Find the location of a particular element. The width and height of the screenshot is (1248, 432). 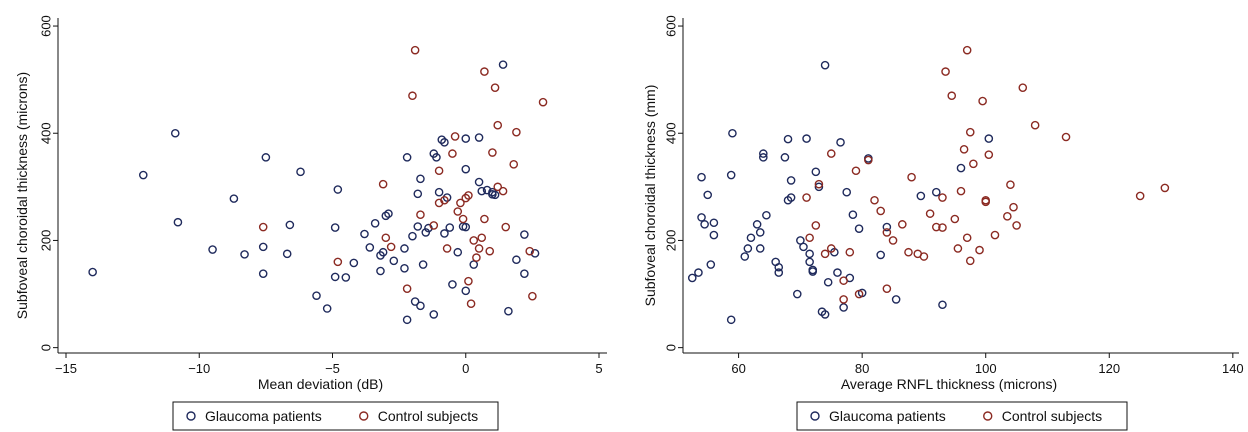

legend-label: Control subjects is located at coordinates (1052, 416).